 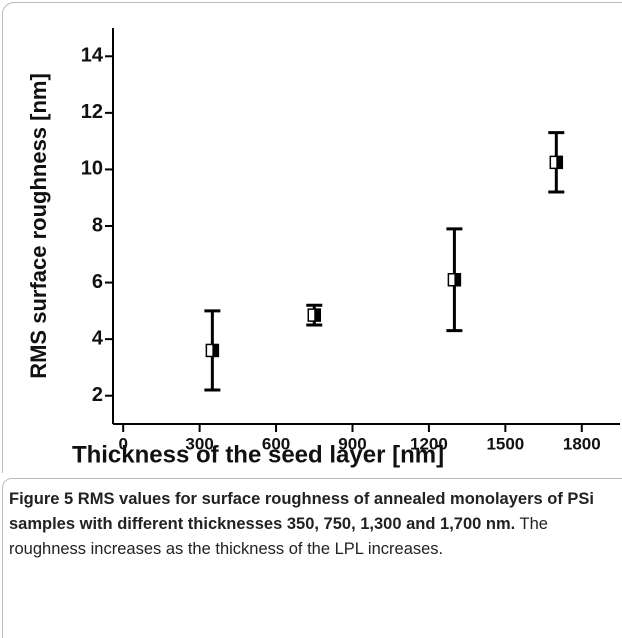 What do you see at coordinates (97, 282) in the screenshot?
I see `y-tick-label: 6` at bounding box center [97, 282].